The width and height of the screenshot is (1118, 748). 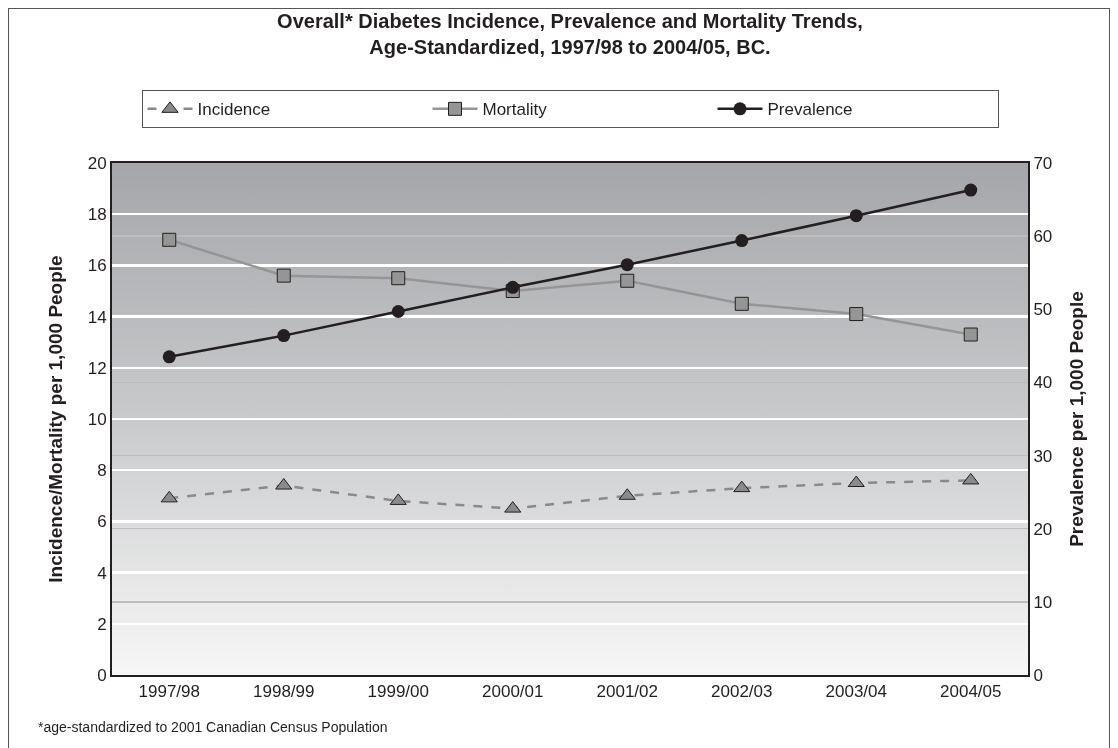 What do you see at coordinates (1043, 456) in the screenshot?
I see `y2-tick-label: 30` at bounding box center [1043, 456].